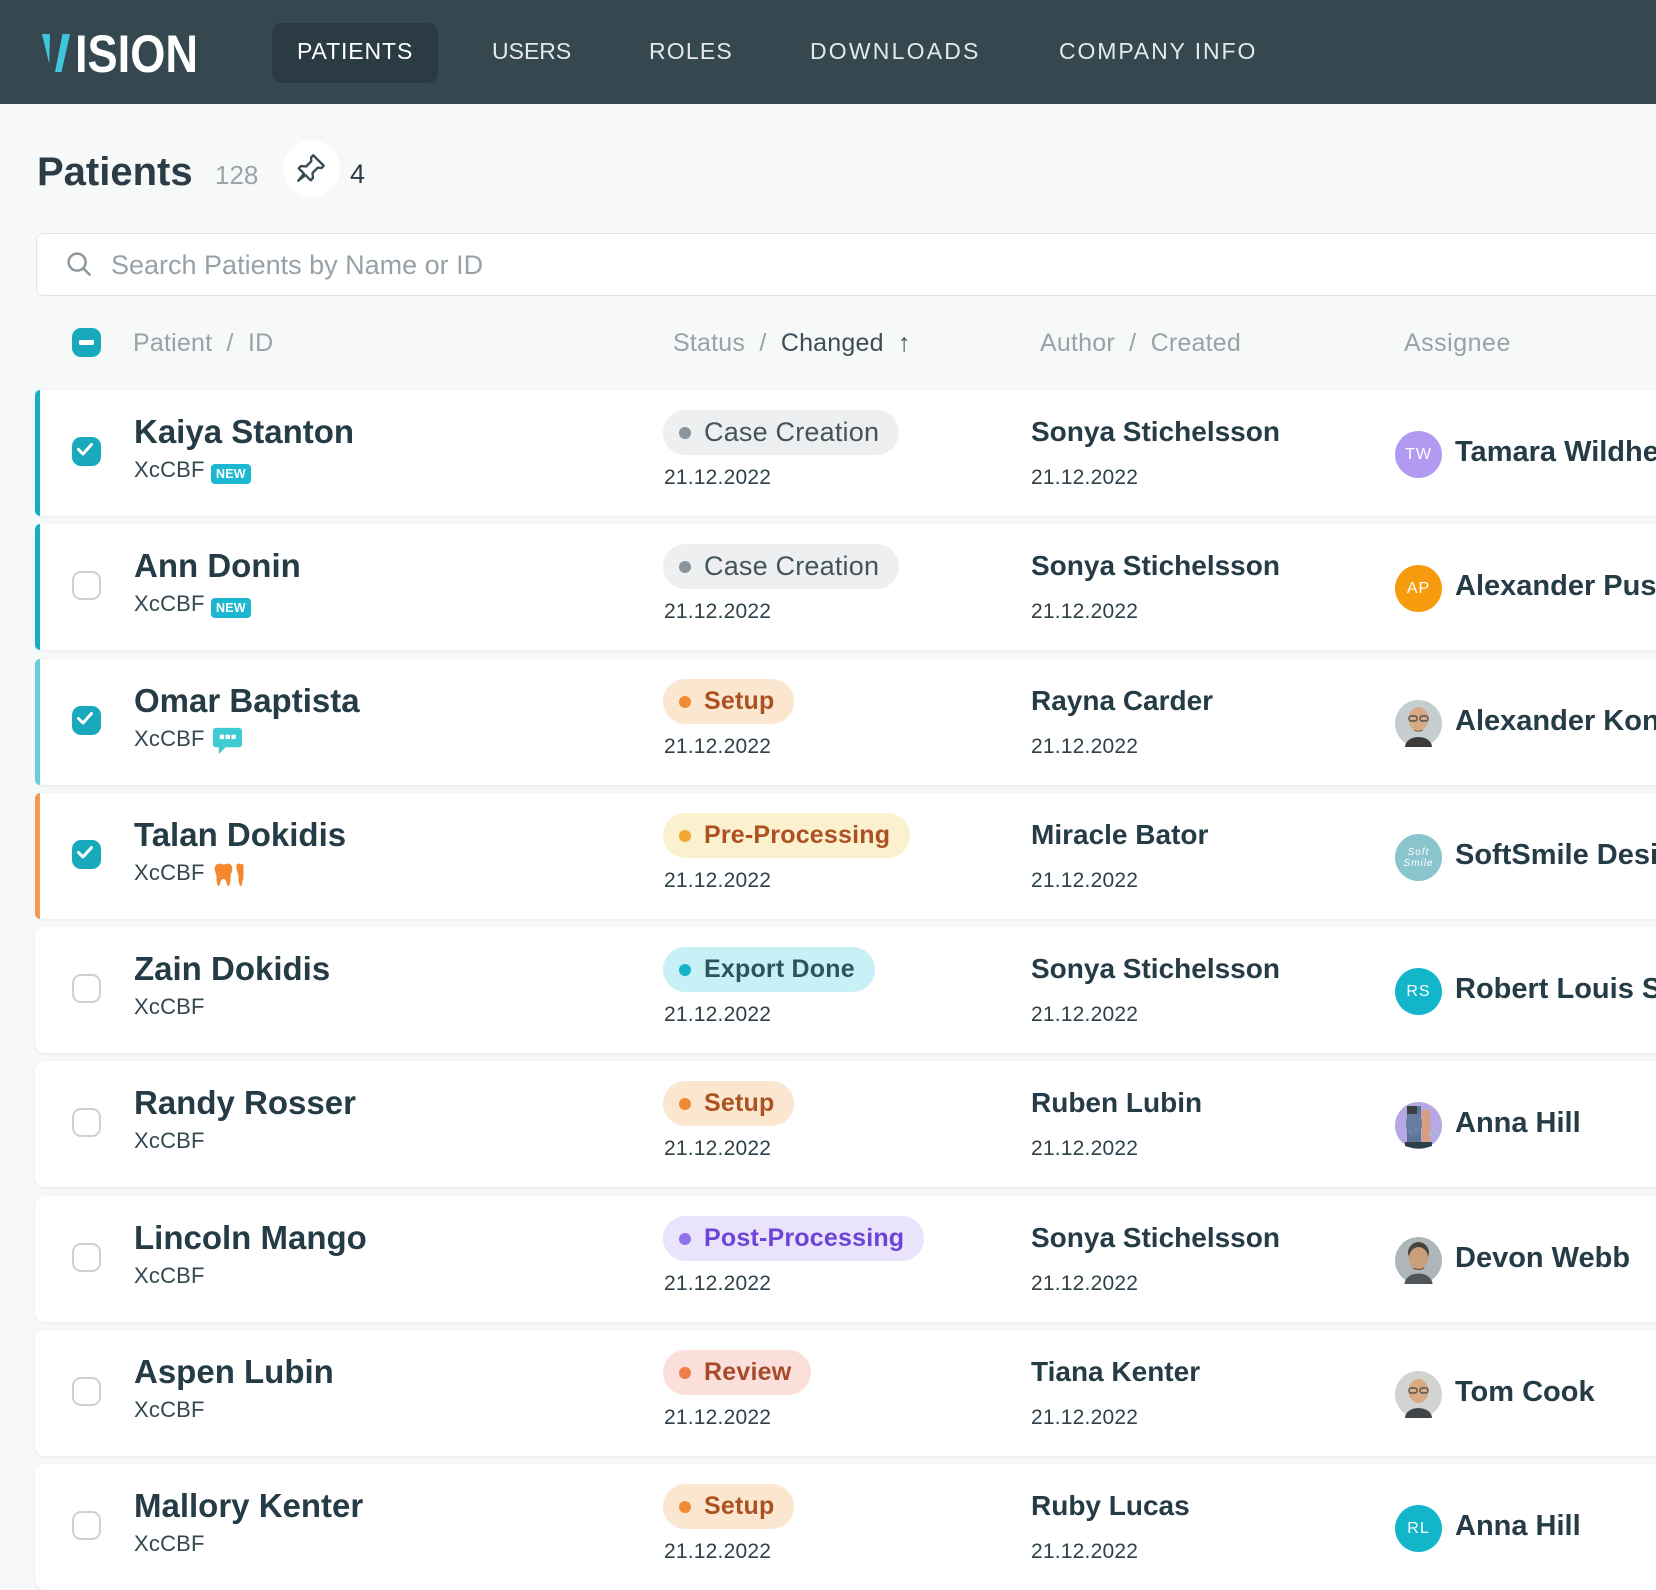 This screenshot has width=1656, height=1590. Describe the element at coordinates (1419, 852) in the screenshot. I see `svg-text: Soft` at that location.